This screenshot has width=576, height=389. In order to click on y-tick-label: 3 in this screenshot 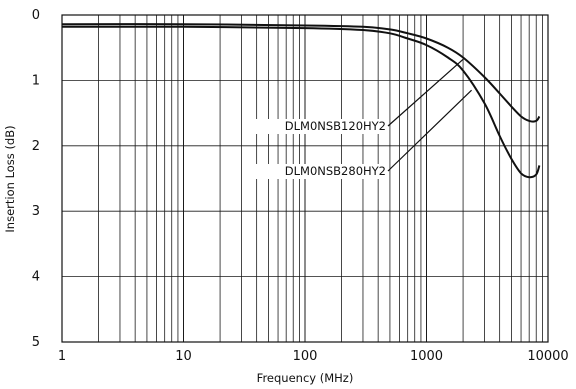, I will do `click(36, 211)`.